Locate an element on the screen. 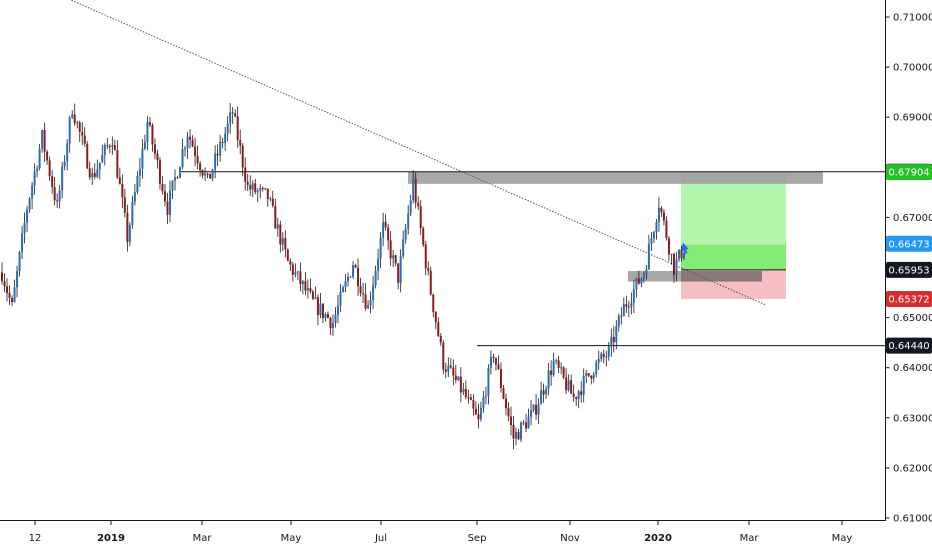 The height and width of the screenshot is (550, 932). price-badge-label: 0.65953 is located at coordinates (908, 270).